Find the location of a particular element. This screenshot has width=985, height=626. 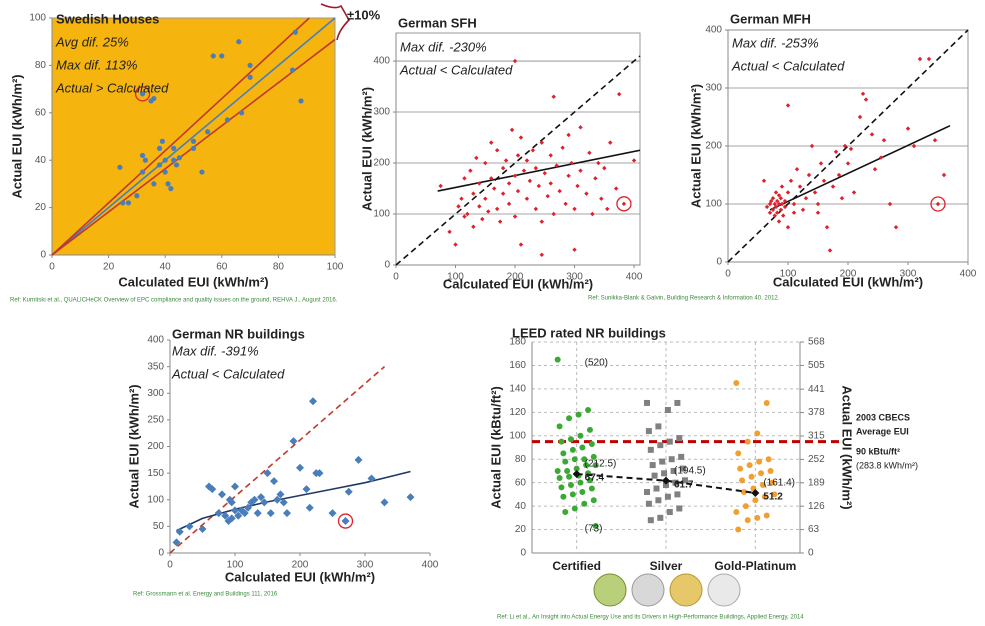

x-tick-label: 100 is located at coordinates (455, 277).